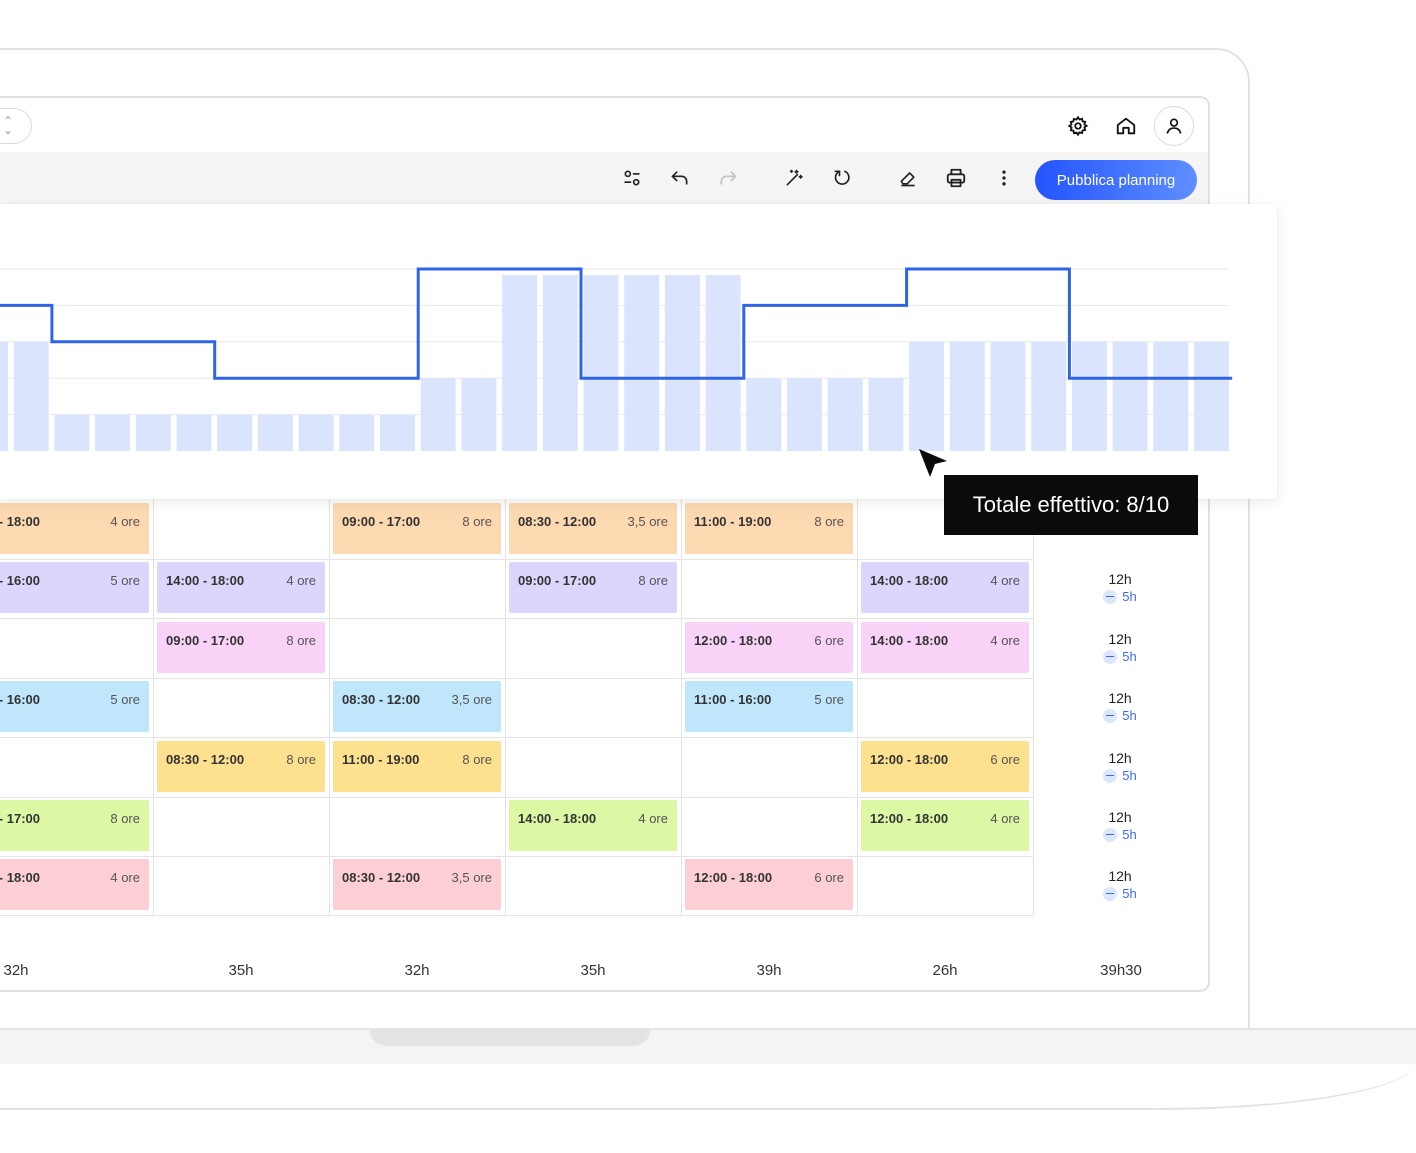 The height and width of the screenshot is (1153, 1416). What do you see at coordinates (909, 759) in the screenshot?
I see `shift-time: 12:00 - 18:00` at bounding box center [909, 759].